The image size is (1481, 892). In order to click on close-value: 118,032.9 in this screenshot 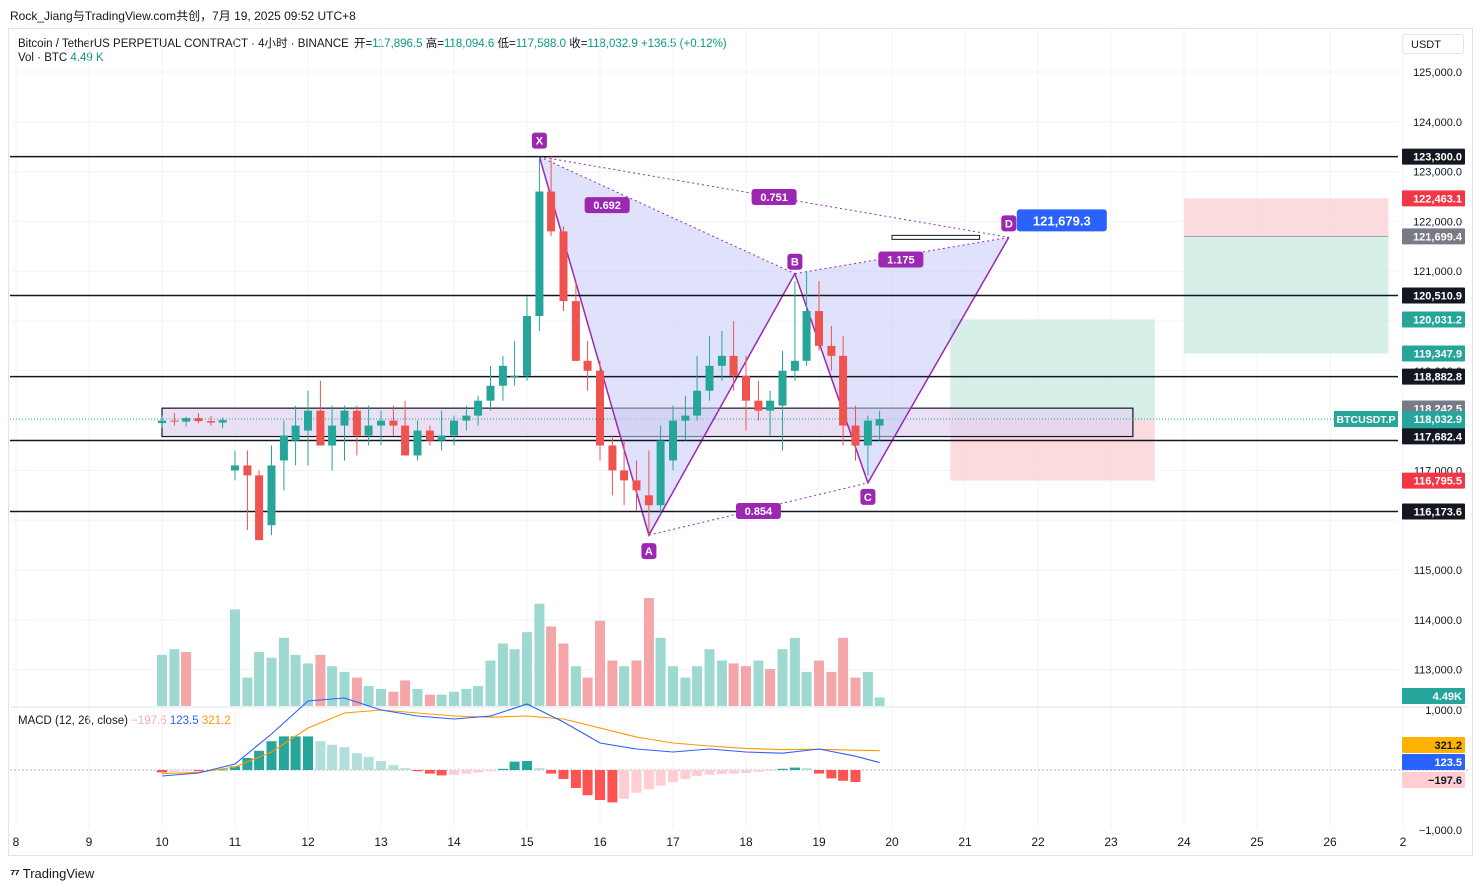, I will do `click(612, 44)`.